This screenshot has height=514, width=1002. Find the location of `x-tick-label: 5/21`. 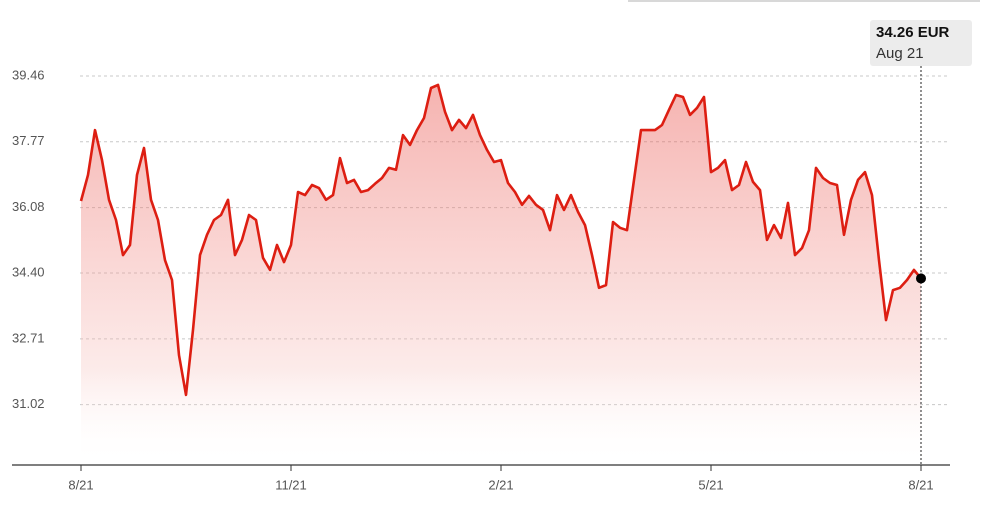

x-tick-label: 5/21 is located at coordinates (710, 484).